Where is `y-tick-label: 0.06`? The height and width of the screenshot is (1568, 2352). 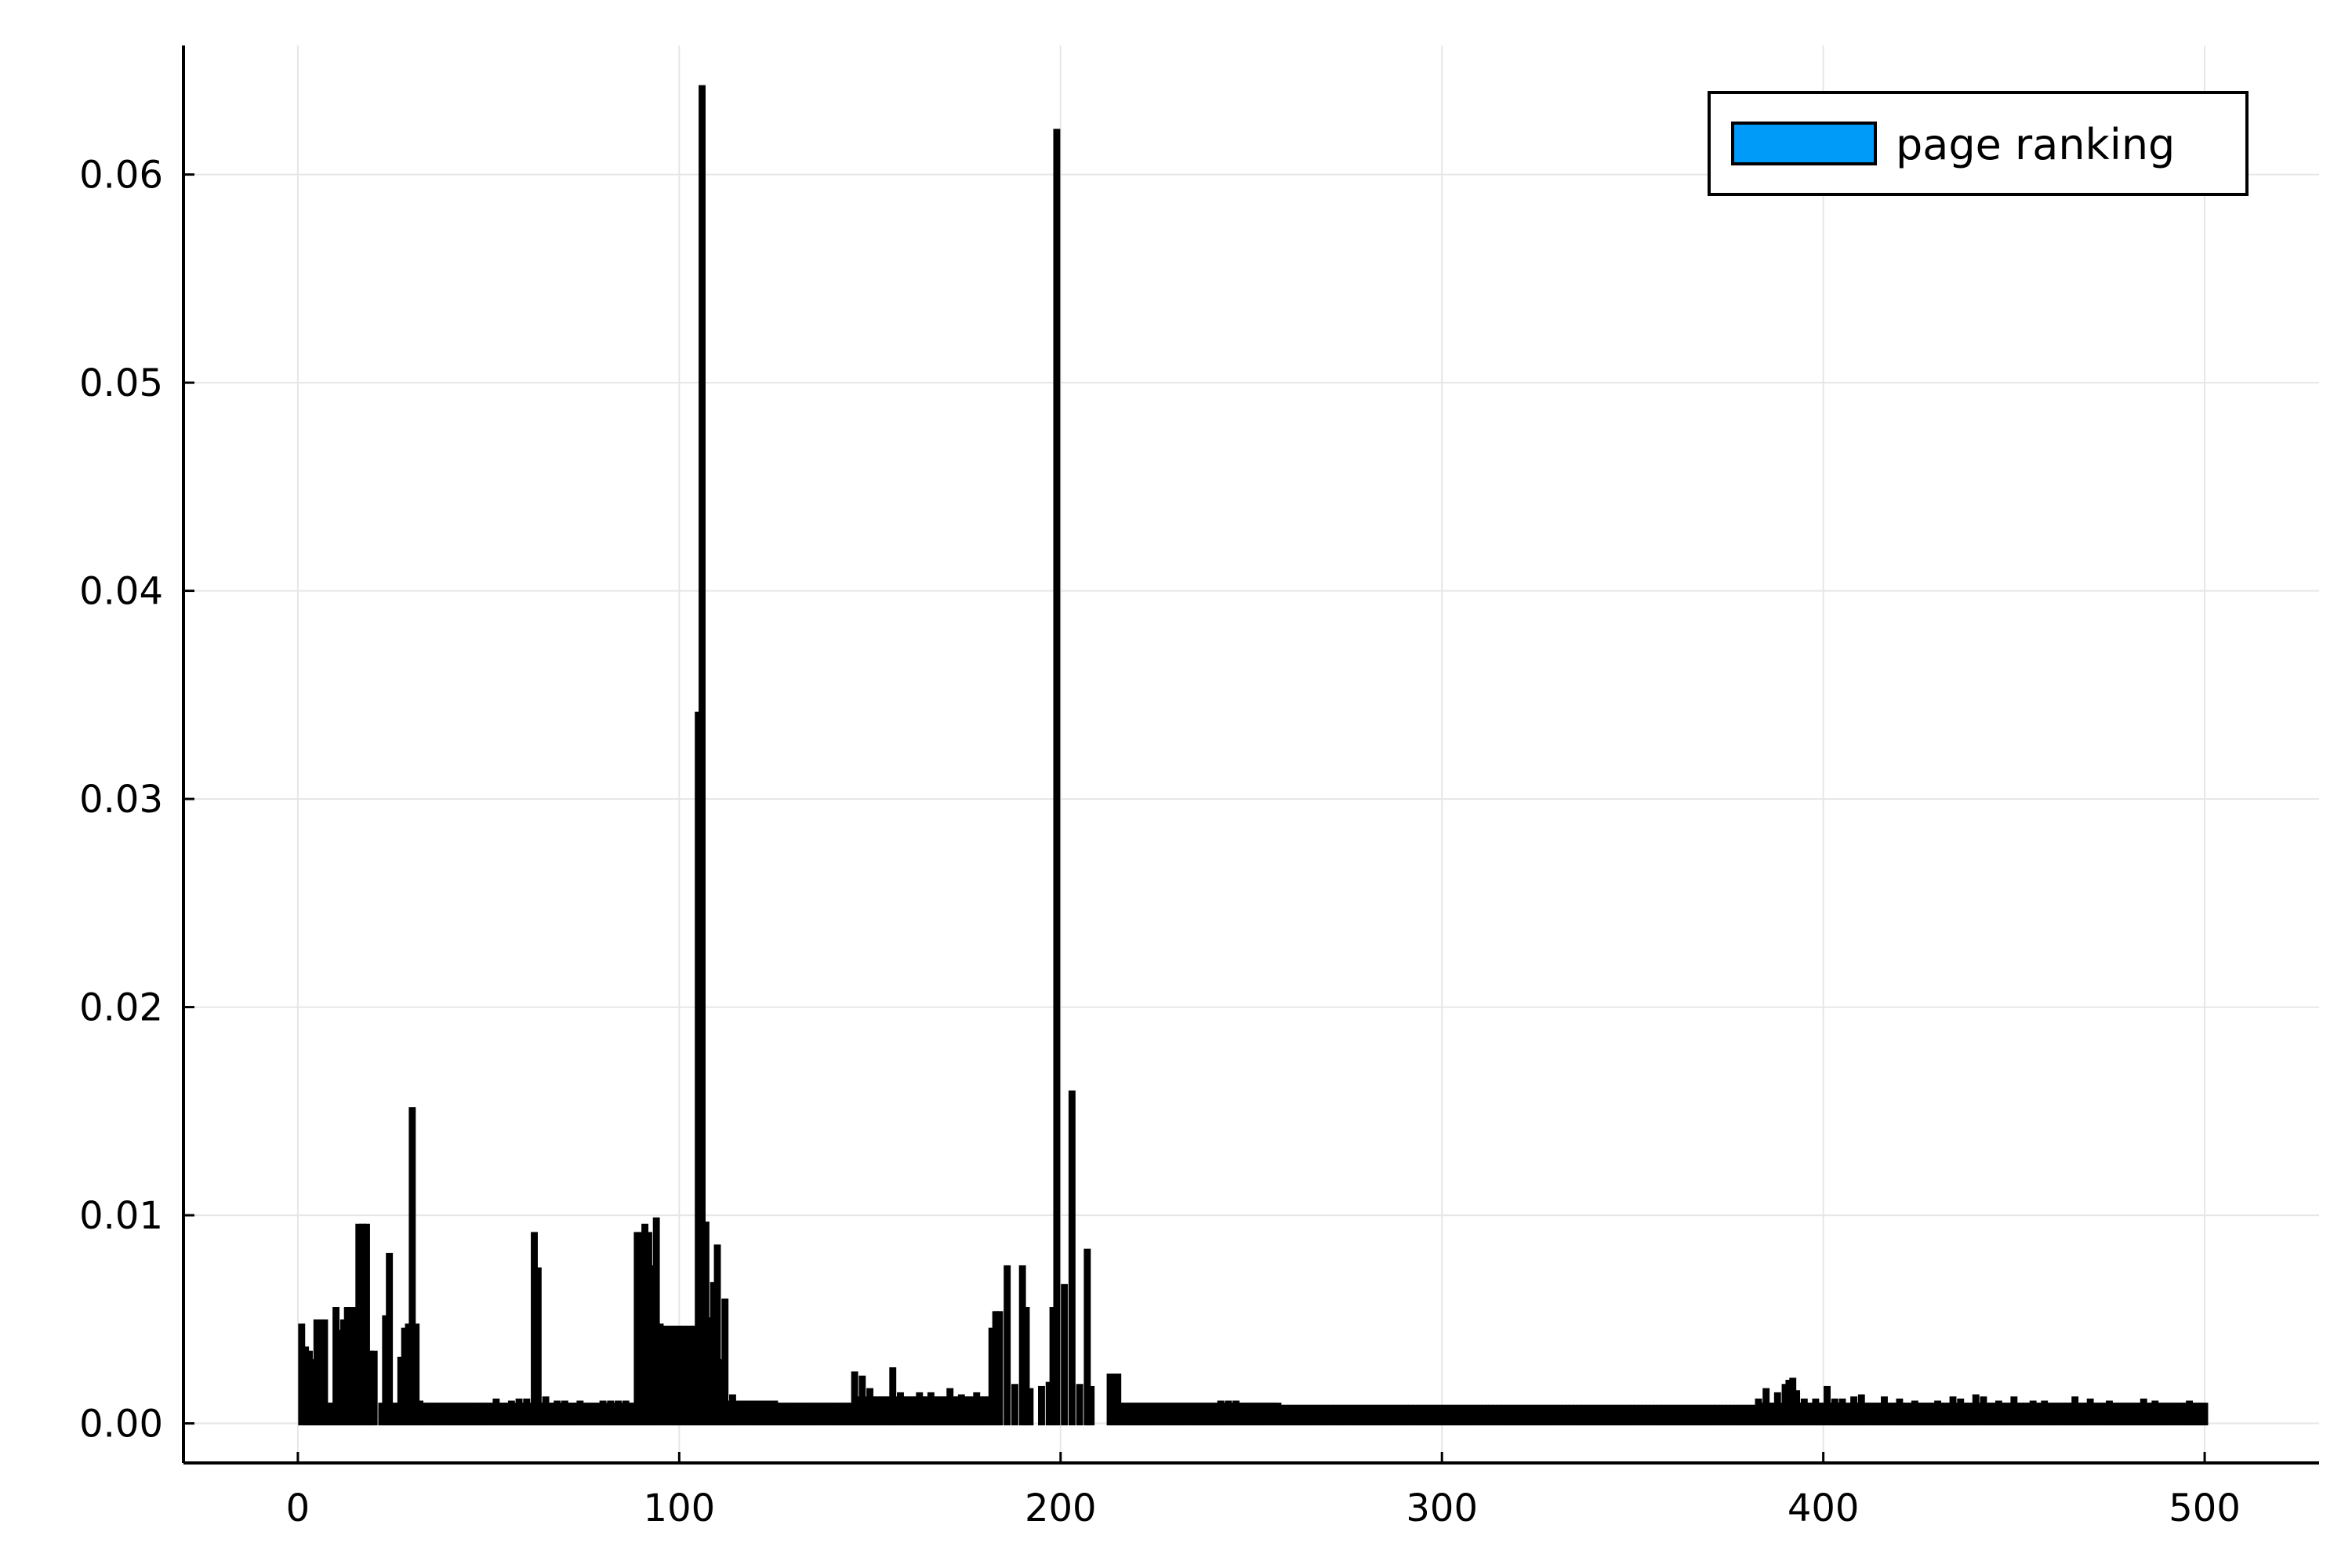 y-tick-label: 0.06 is located at coordinates (121, 176).